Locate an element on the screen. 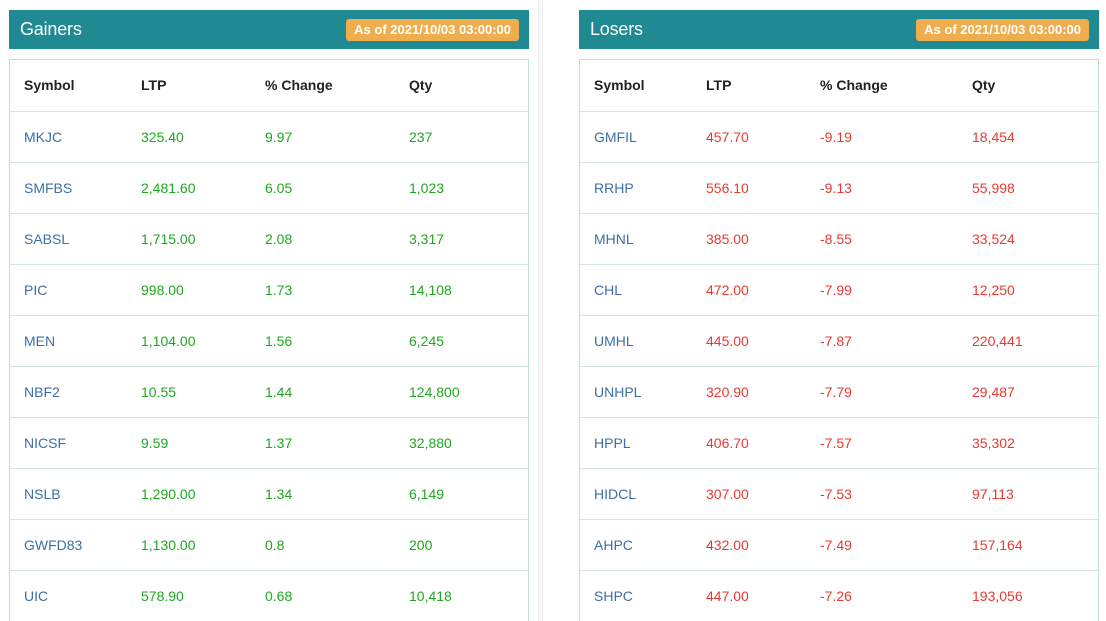 The image size is (1106, 621). table-row: PIC 998.00 1.73 14,108 is located at coordinates (269, 290).